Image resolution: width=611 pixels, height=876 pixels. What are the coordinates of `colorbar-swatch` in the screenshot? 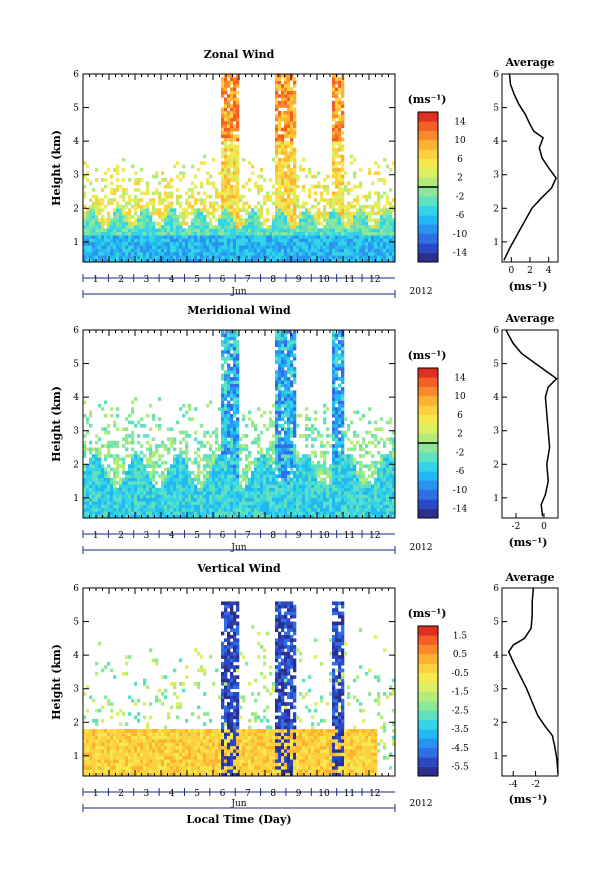 It's located at (428, 210).